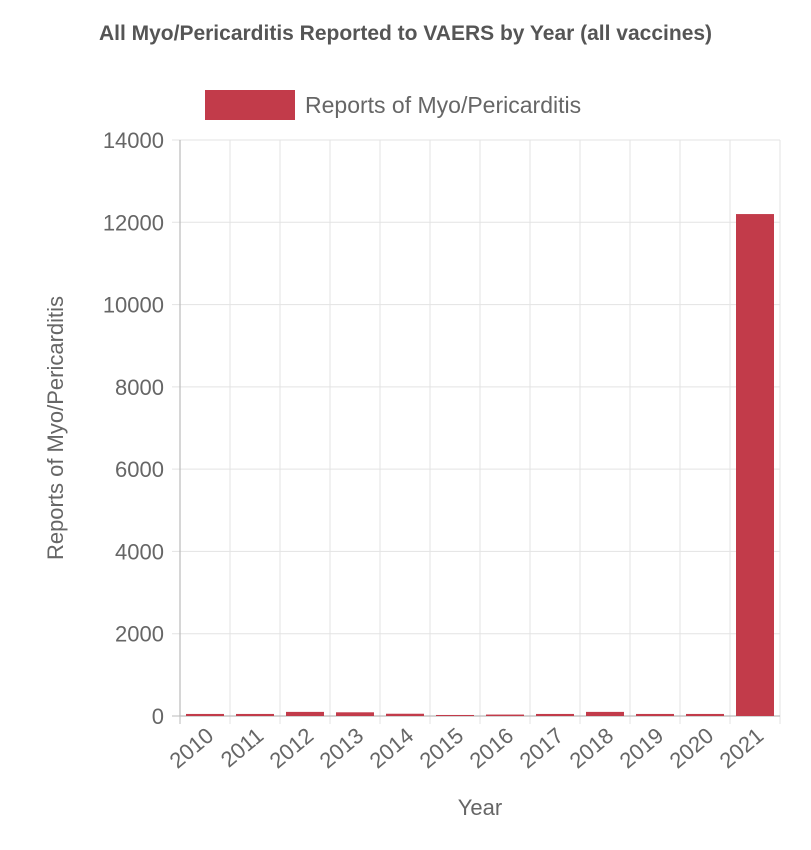  I want to click on y-tick-label: 10000, so click(133, 305).